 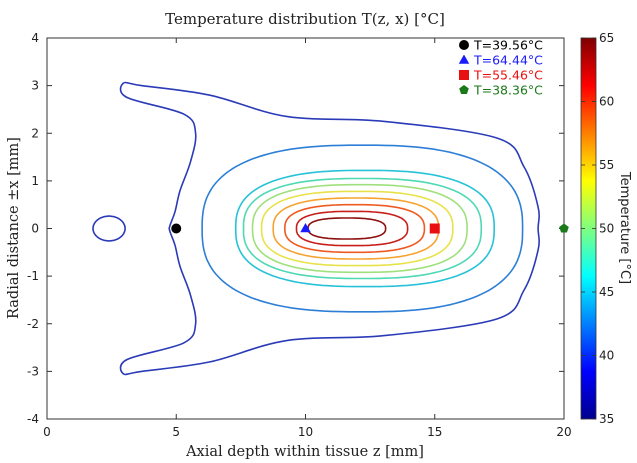 I want to click on colorbar-tick-label: 50, so click(x=606, y=229).